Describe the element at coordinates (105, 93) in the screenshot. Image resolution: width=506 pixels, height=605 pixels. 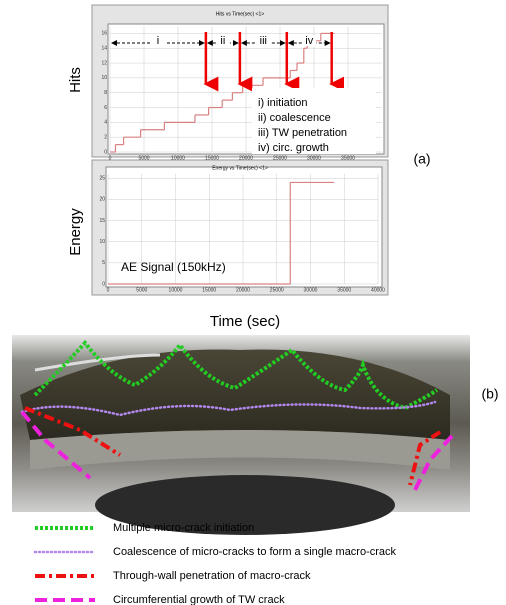
I see `y-tick-label: 8` at that location.